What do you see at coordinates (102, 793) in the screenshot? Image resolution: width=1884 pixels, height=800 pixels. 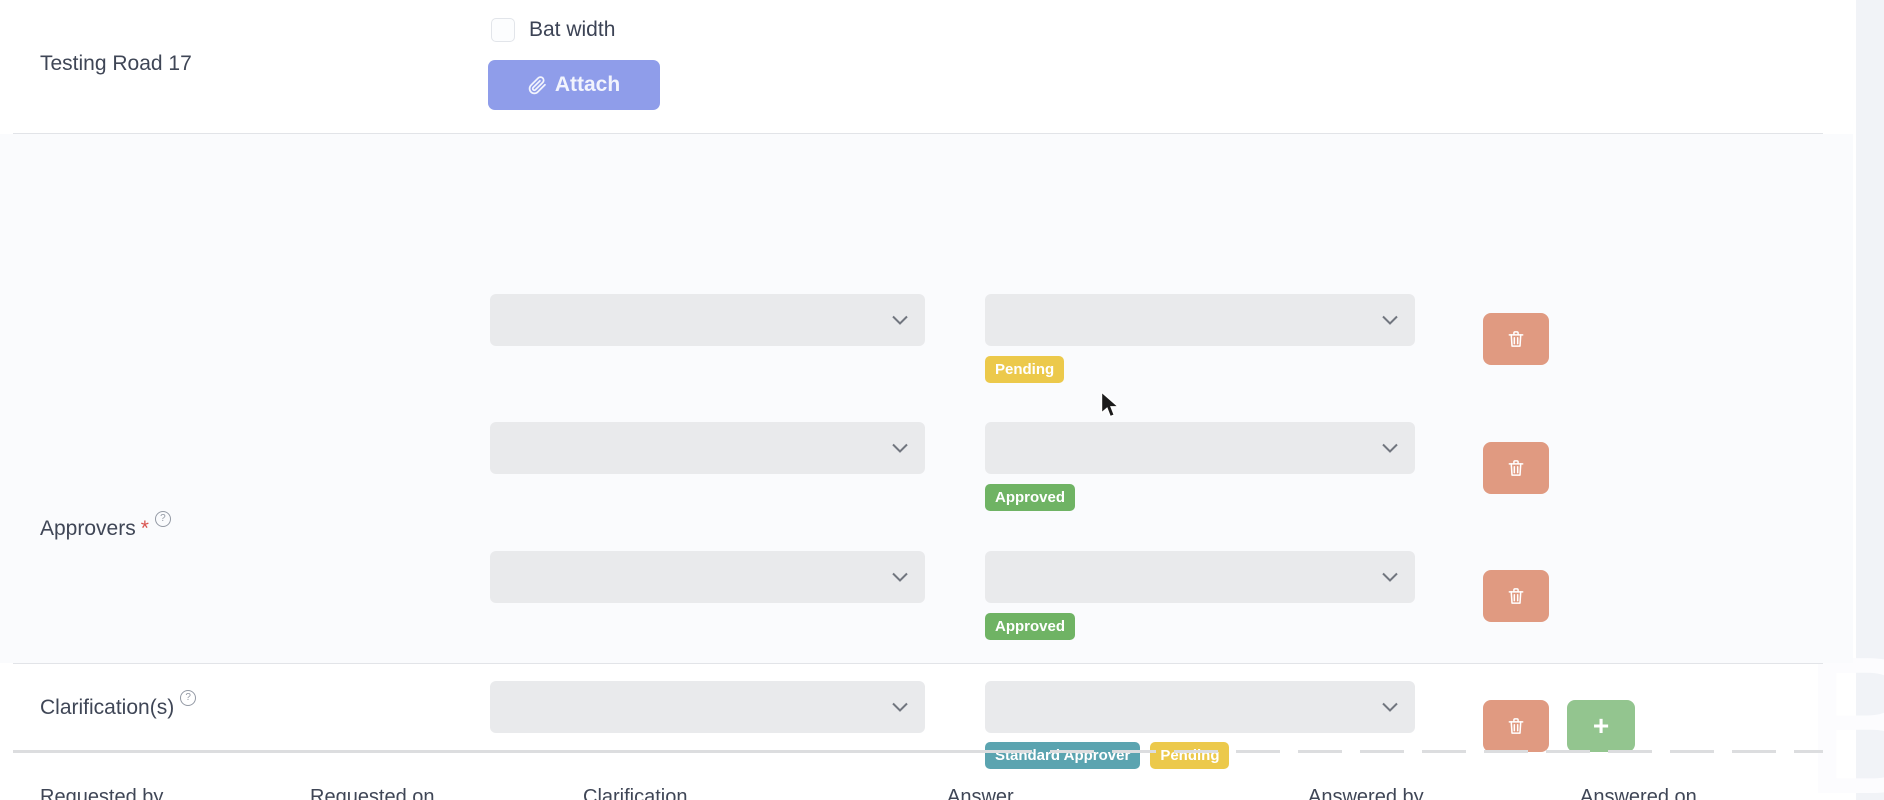 I see `column-header-requested-by: Requested by` at bounding box center [102, 793].